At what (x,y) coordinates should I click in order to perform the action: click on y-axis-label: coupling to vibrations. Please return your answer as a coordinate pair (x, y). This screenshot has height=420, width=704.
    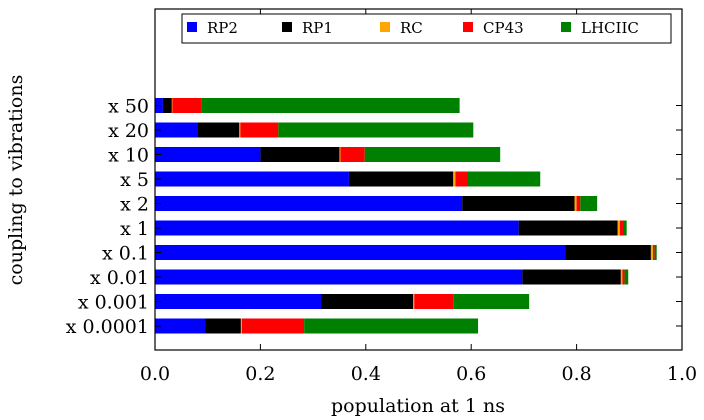
    Looking at the image, I should click on (16, 180).